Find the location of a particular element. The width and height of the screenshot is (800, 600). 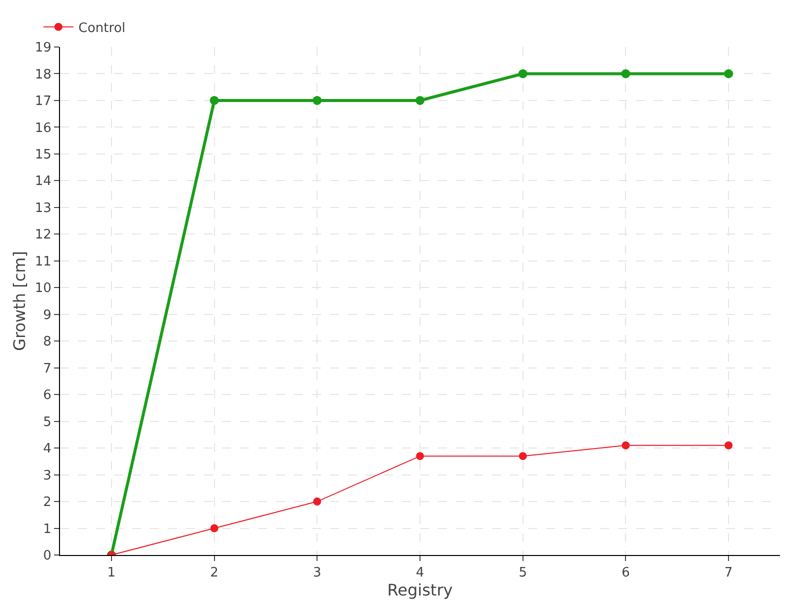

y-tick-label: 15 is located at coordinates (43, 155).